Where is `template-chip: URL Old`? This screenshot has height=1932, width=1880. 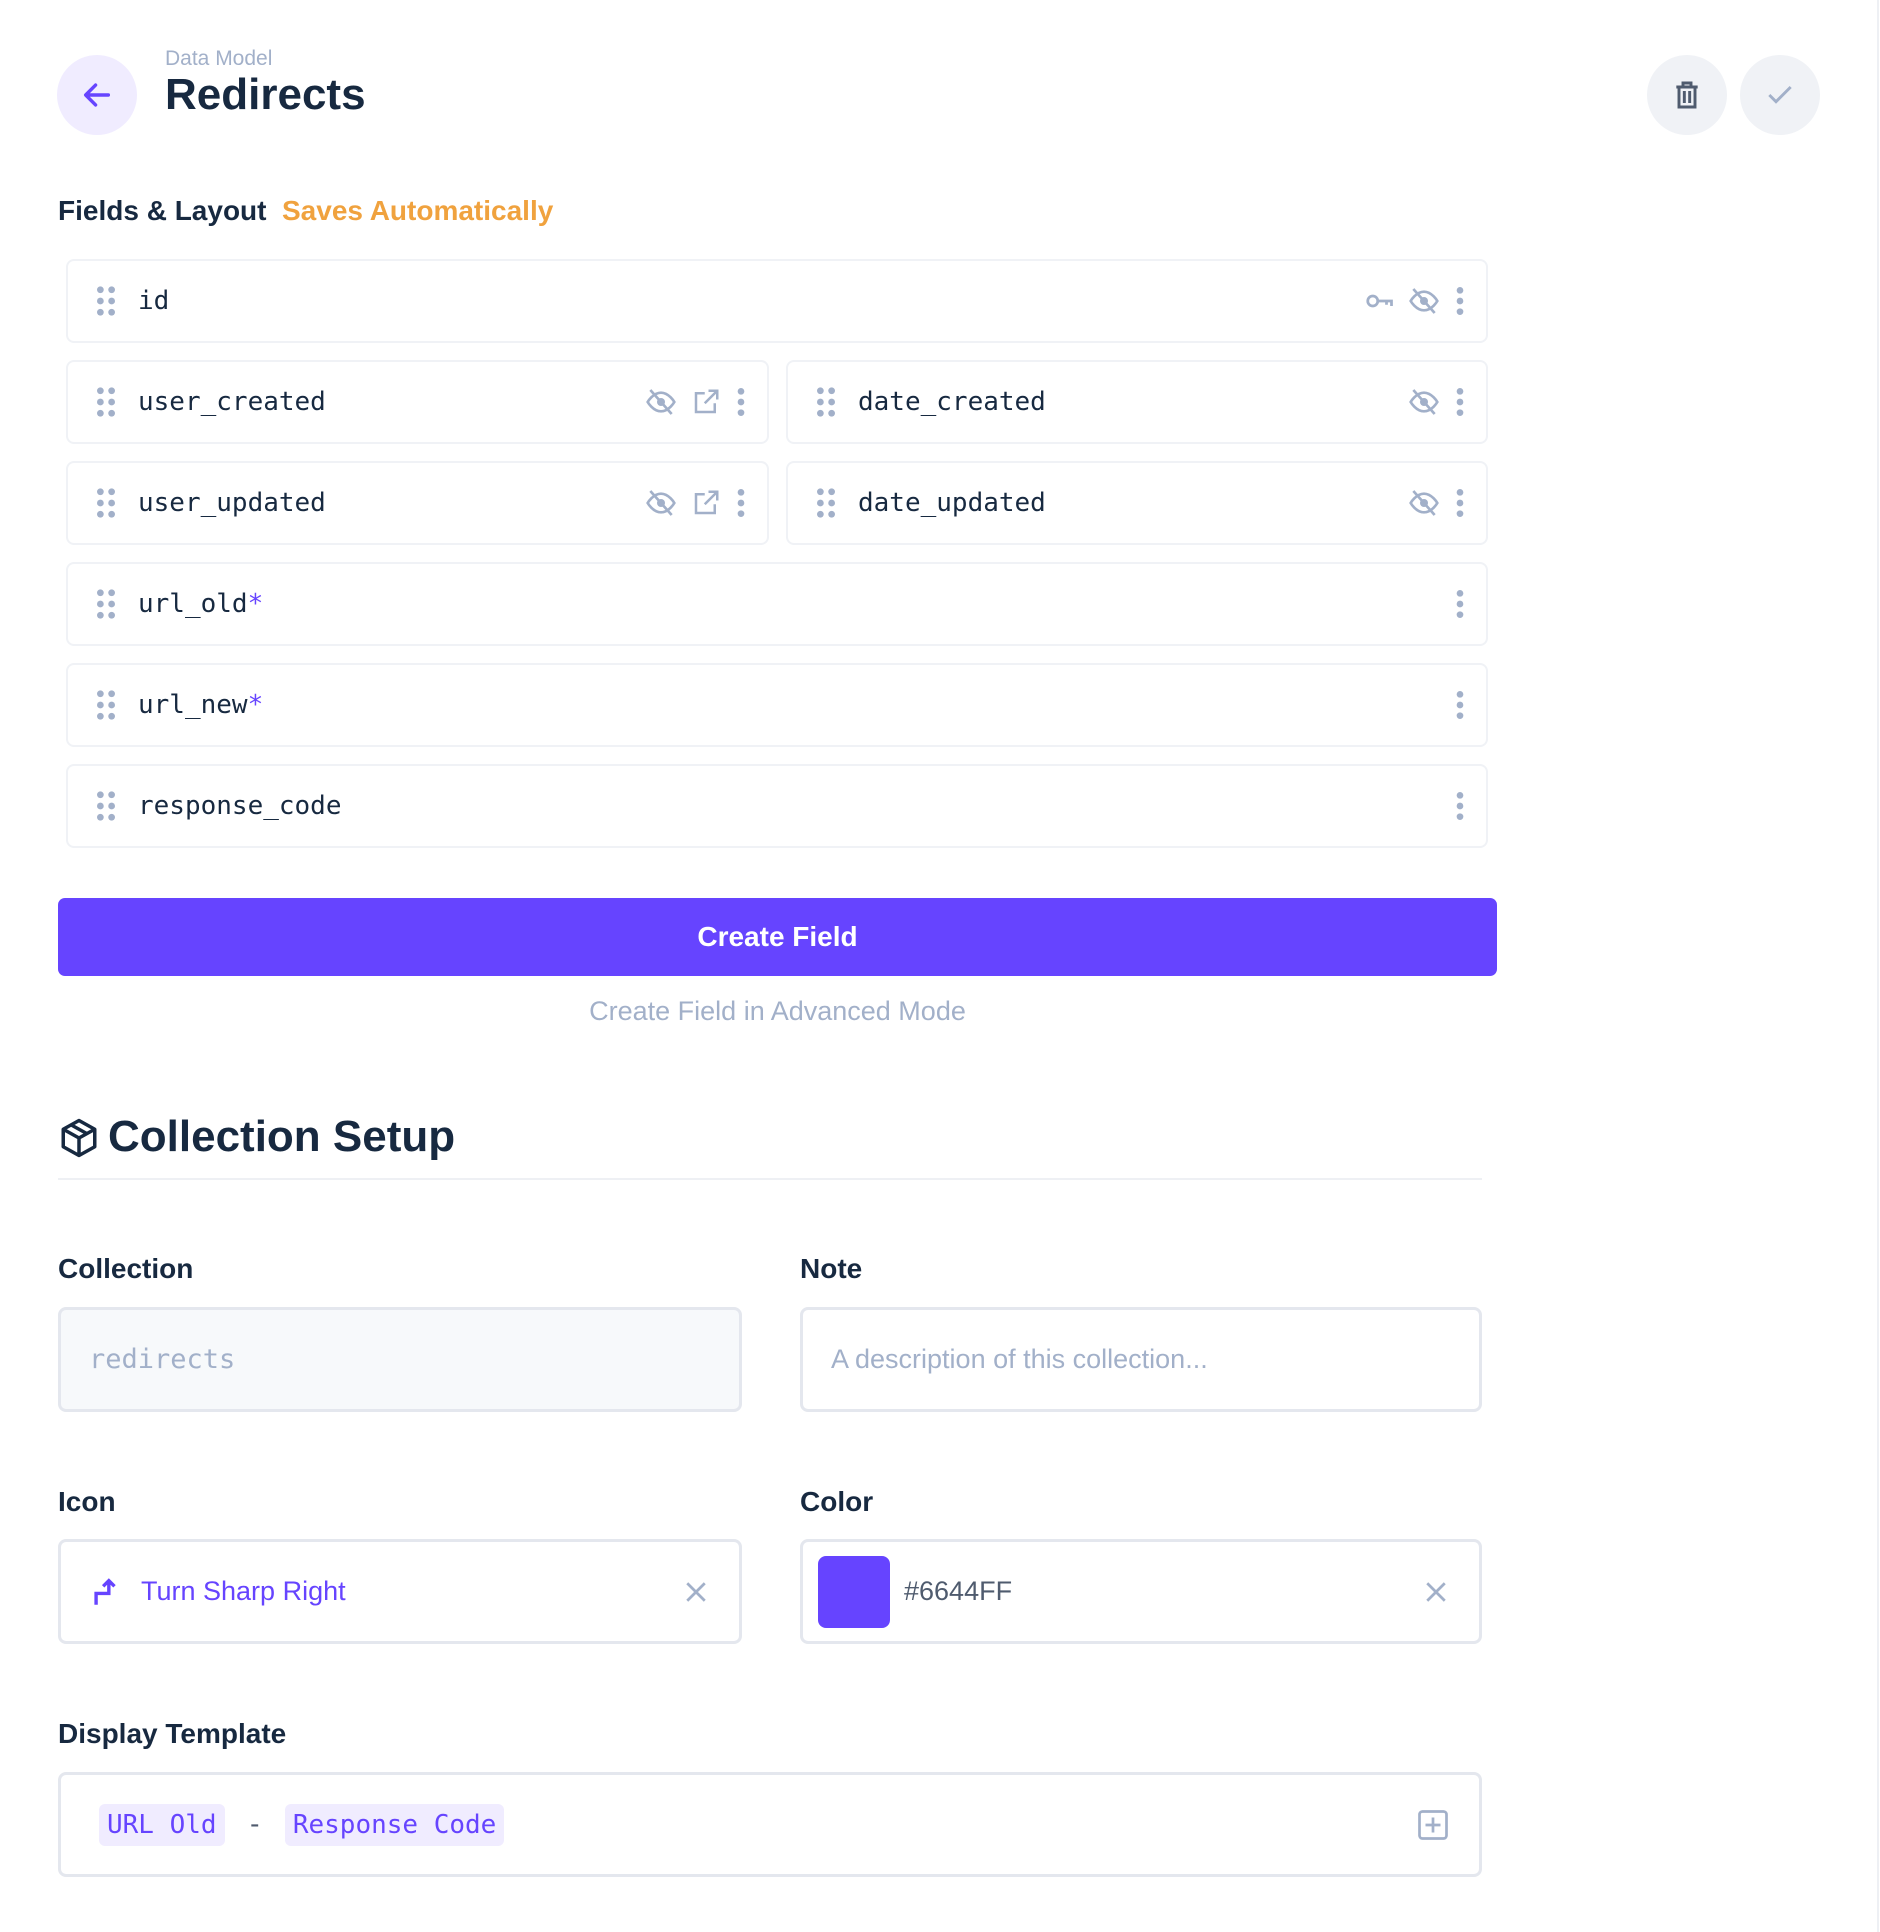 template-chip: URL Old is located at coordinates (162, 1824).